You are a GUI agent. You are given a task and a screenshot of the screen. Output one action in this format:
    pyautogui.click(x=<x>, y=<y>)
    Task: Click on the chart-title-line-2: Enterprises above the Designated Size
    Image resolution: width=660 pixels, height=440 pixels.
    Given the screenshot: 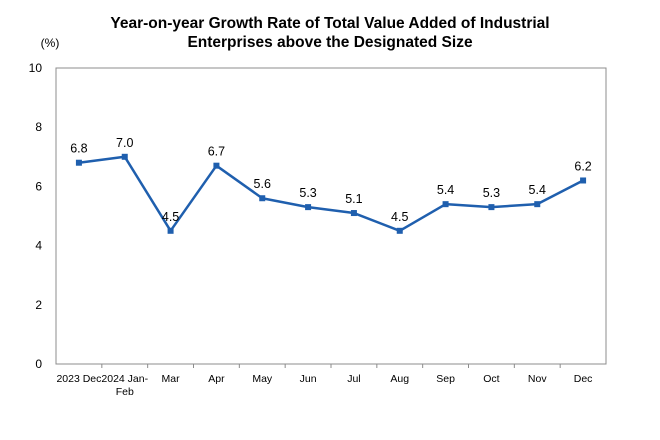 What is the action you would take?
    pyautogui.click(x=330, y=42)
    